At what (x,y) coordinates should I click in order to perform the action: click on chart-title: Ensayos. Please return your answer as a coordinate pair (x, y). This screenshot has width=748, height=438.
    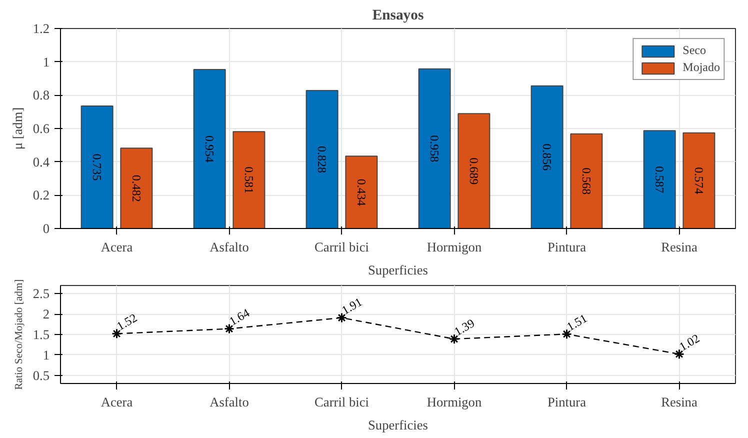
    Looking at the image, I should click on (398, 16).